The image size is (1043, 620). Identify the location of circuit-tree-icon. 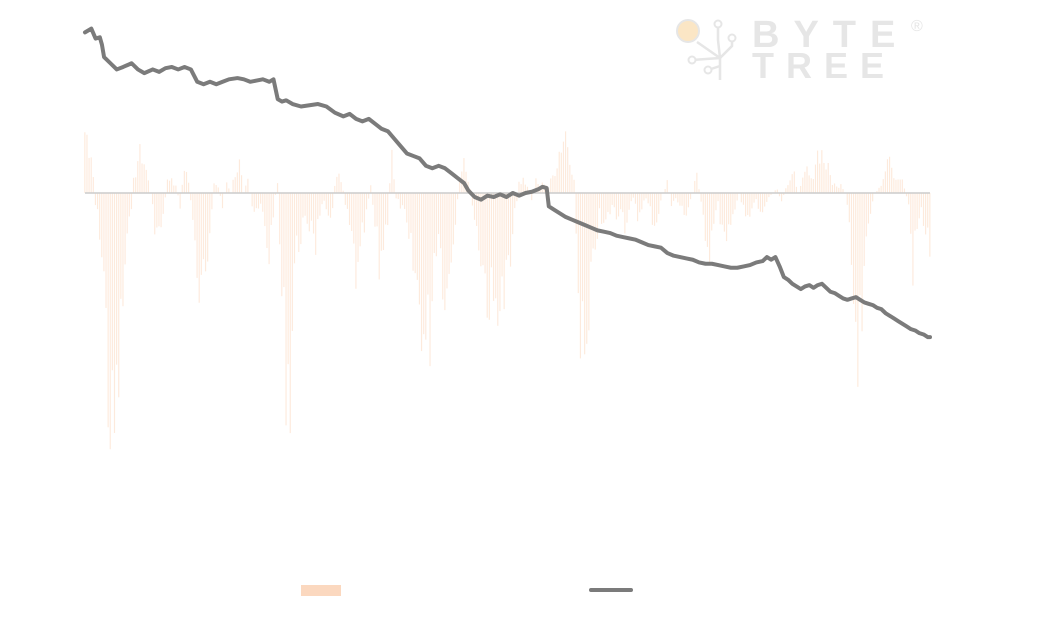
(706, 49).